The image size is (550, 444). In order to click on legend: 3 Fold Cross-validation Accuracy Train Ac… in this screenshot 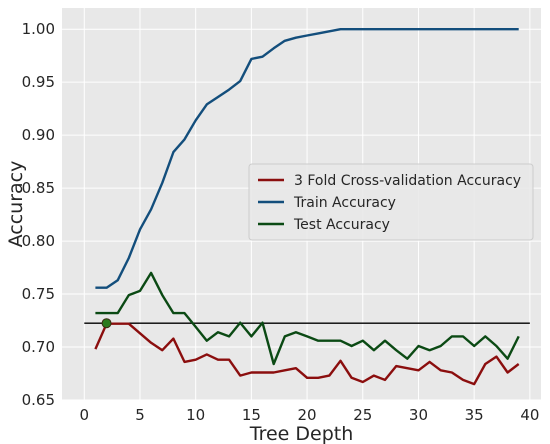, I will do `click(391, 202)`.